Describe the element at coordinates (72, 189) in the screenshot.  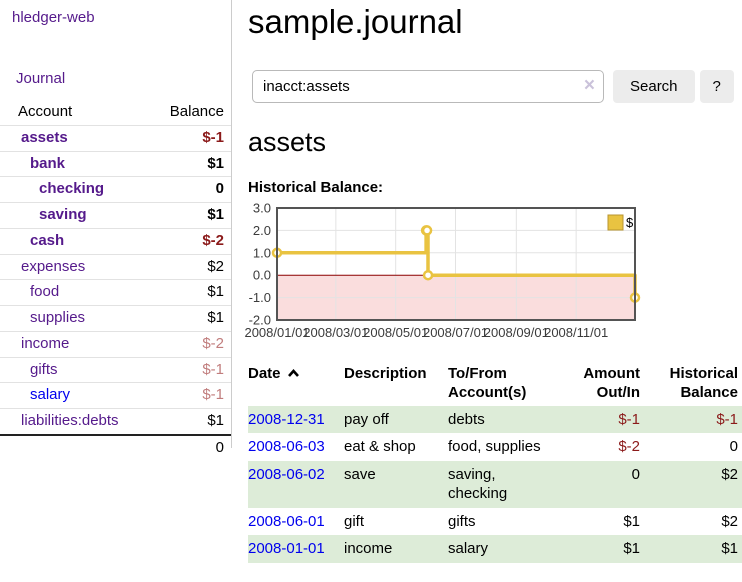
I see `account-link-checking: checking` at that location.